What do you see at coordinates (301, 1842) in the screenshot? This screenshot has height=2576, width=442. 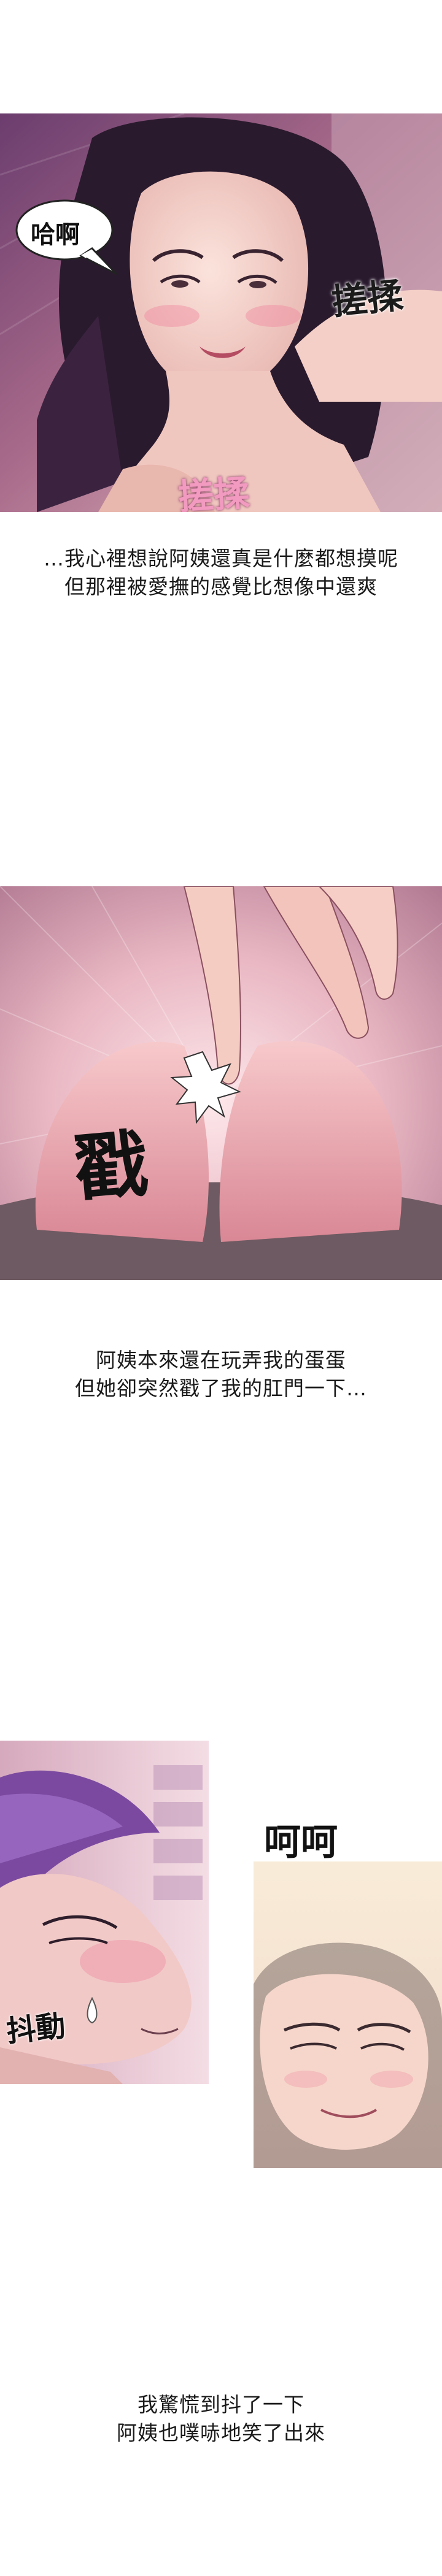 I see `chuckle-sfx: 呵呵` at bounding box center [301, 1842].